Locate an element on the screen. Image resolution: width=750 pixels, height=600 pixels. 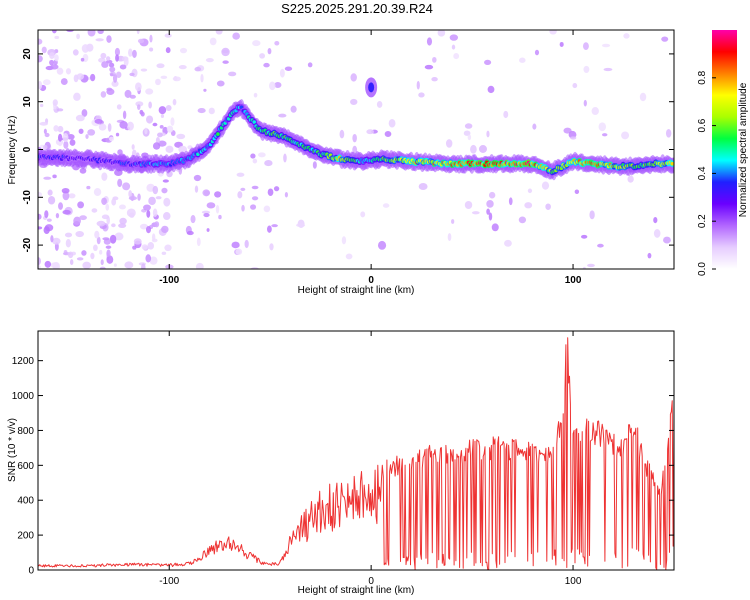
y-tick-label: 1200 is located at coordinates (23, 361).